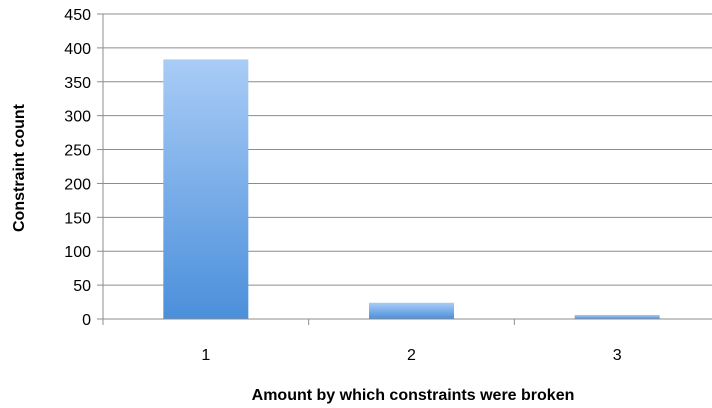 This screenshot has width=712, height=408. Describe the element at coordinates (205, 355) in the screenshot. I see `x-tick-label: 1` at that location.